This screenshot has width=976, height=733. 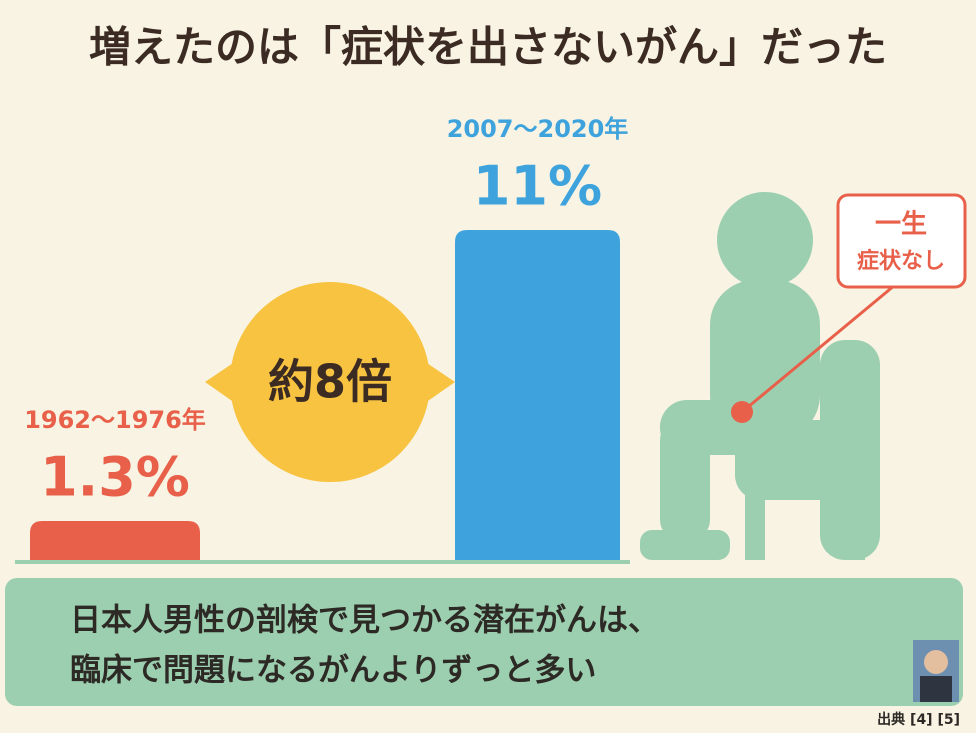 What do you see at coordinates (936, 671) in the screenshot?
I see `presenter-photo` at bounding box center [936, 671].